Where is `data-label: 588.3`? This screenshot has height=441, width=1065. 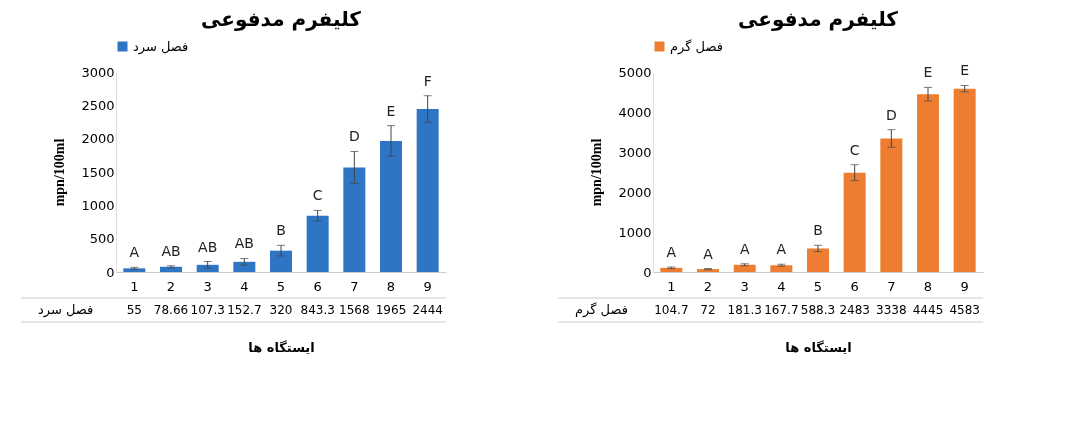
data-label: 588.3 is located at coordinates (818, 310).